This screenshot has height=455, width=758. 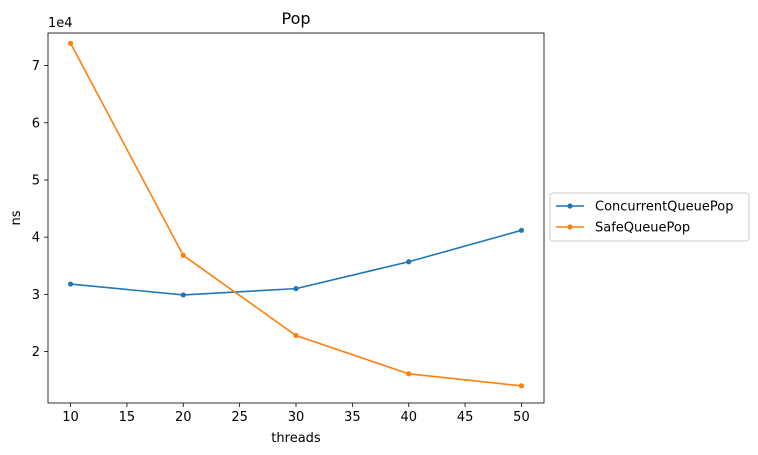 I want to click on legend-box, so click(x=649, y=217).